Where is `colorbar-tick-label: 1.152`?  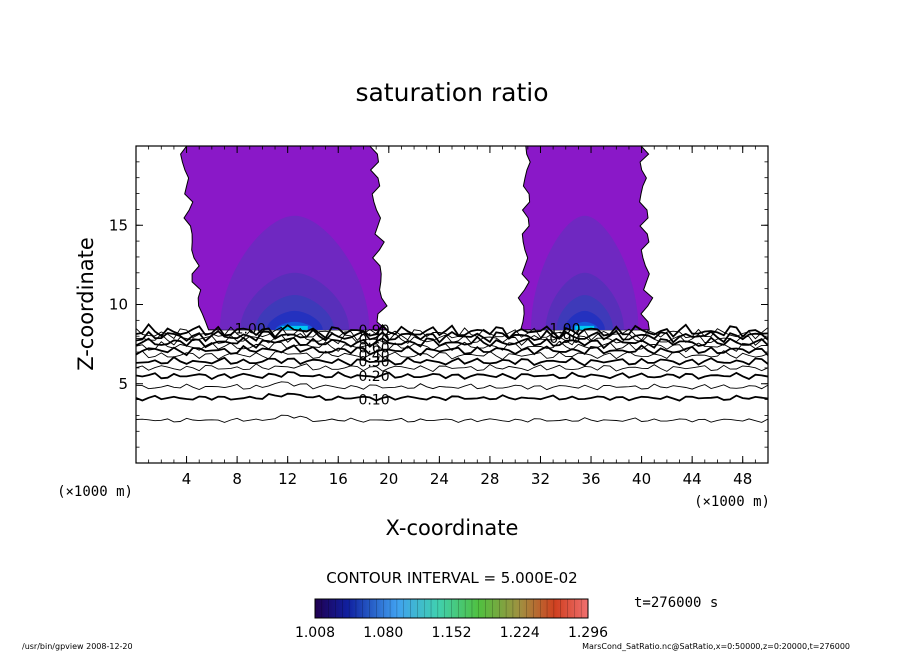
colorbar-tick-label: 1.152 is located at coordinates (451, 633).